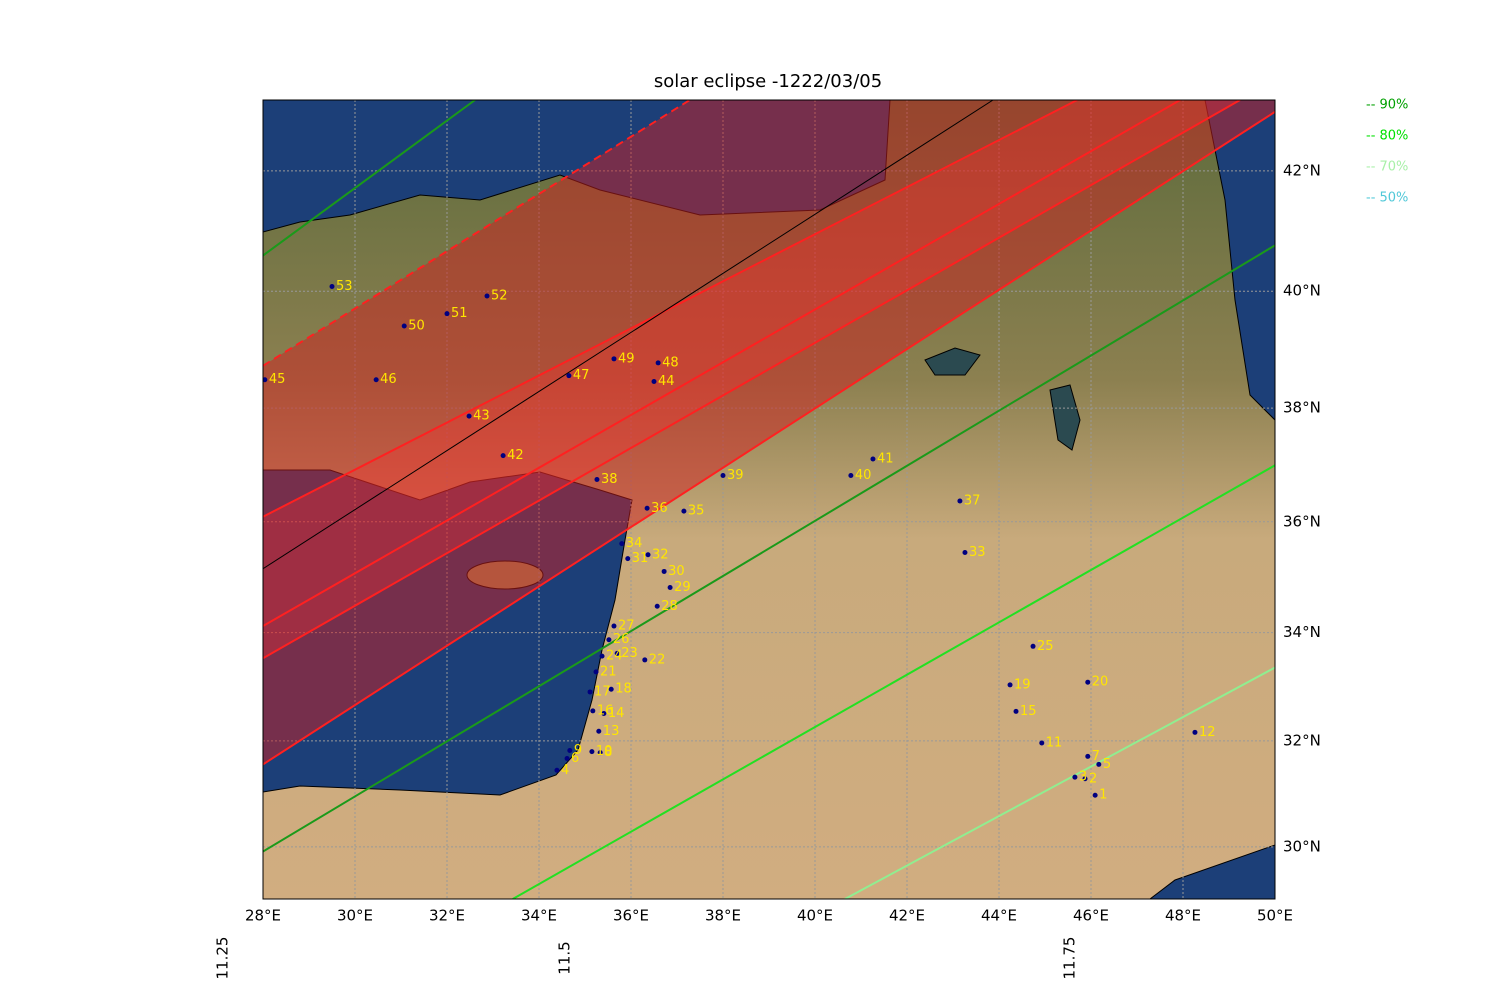 The height and width of the screenshot is (1000, 1500). Describe the element at coordinates (1100, 682) in the screenshot. I see `site-label: 20` at that location.